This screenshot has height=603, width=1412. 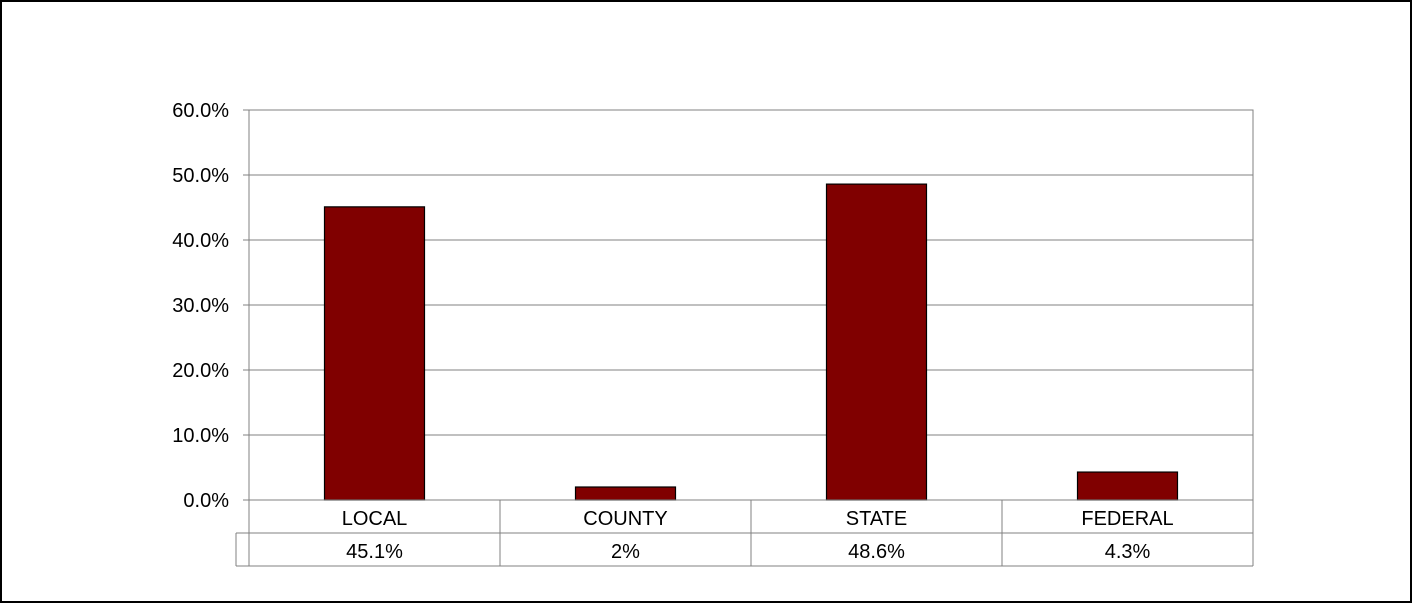 What do you see at coordinates (625, 552) in the screenshot?
I see `data-table-value: 2%` at bounding box center [625, 552].